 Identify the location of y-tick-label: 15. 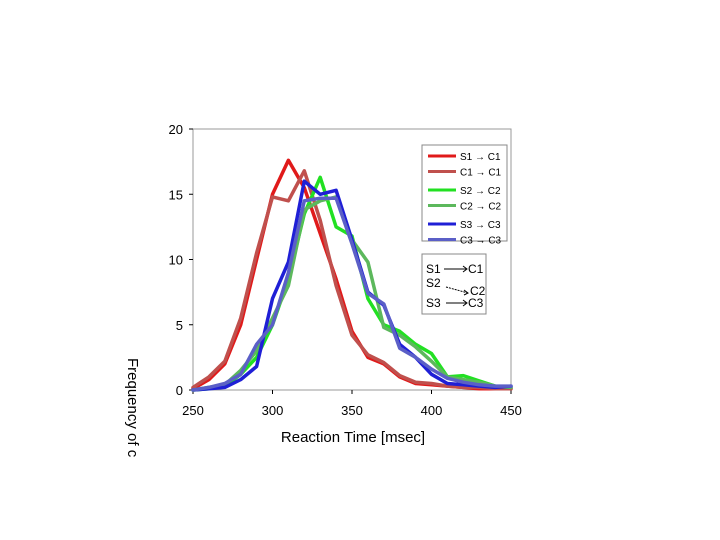
(176, 194).